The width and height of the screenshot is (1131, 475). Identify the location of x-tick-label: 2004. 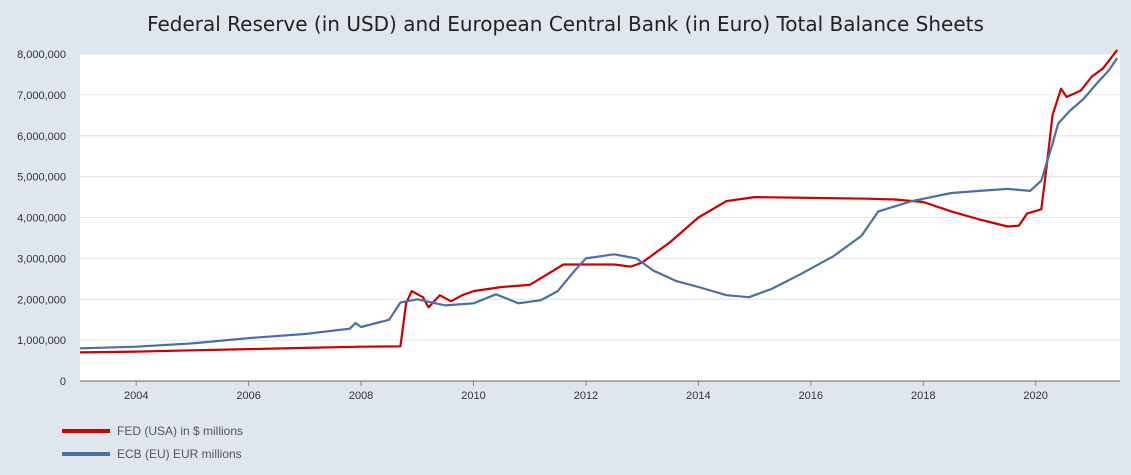
(136, 396).